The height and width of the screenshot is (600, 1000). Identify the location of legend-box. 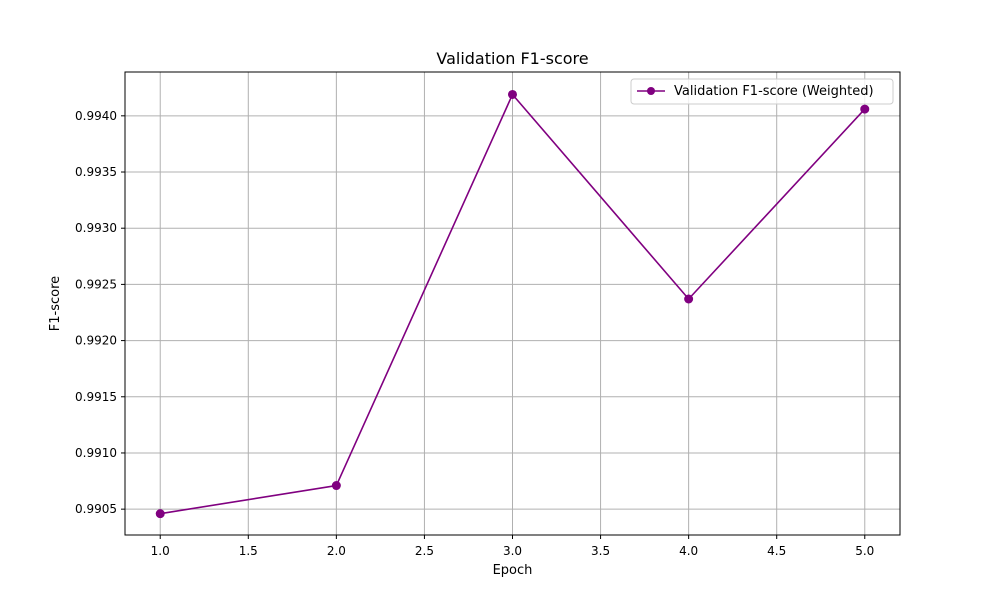
(762, 91).